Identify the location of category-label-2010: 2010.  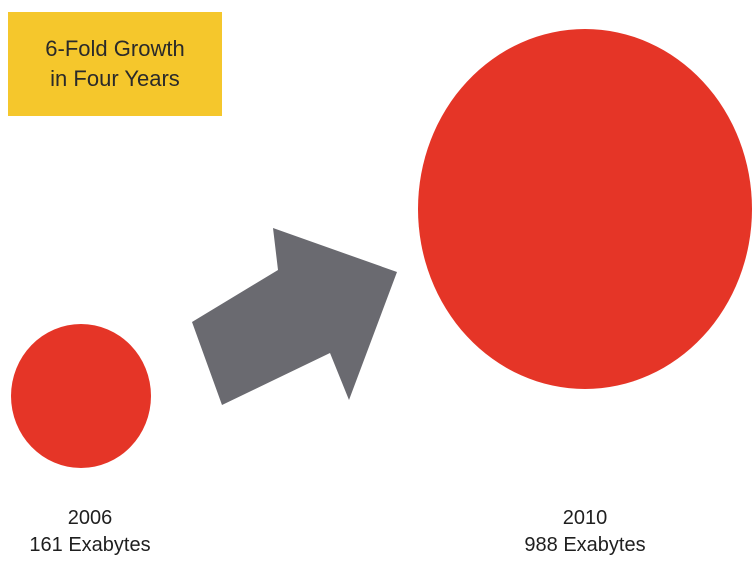
(585, 518).